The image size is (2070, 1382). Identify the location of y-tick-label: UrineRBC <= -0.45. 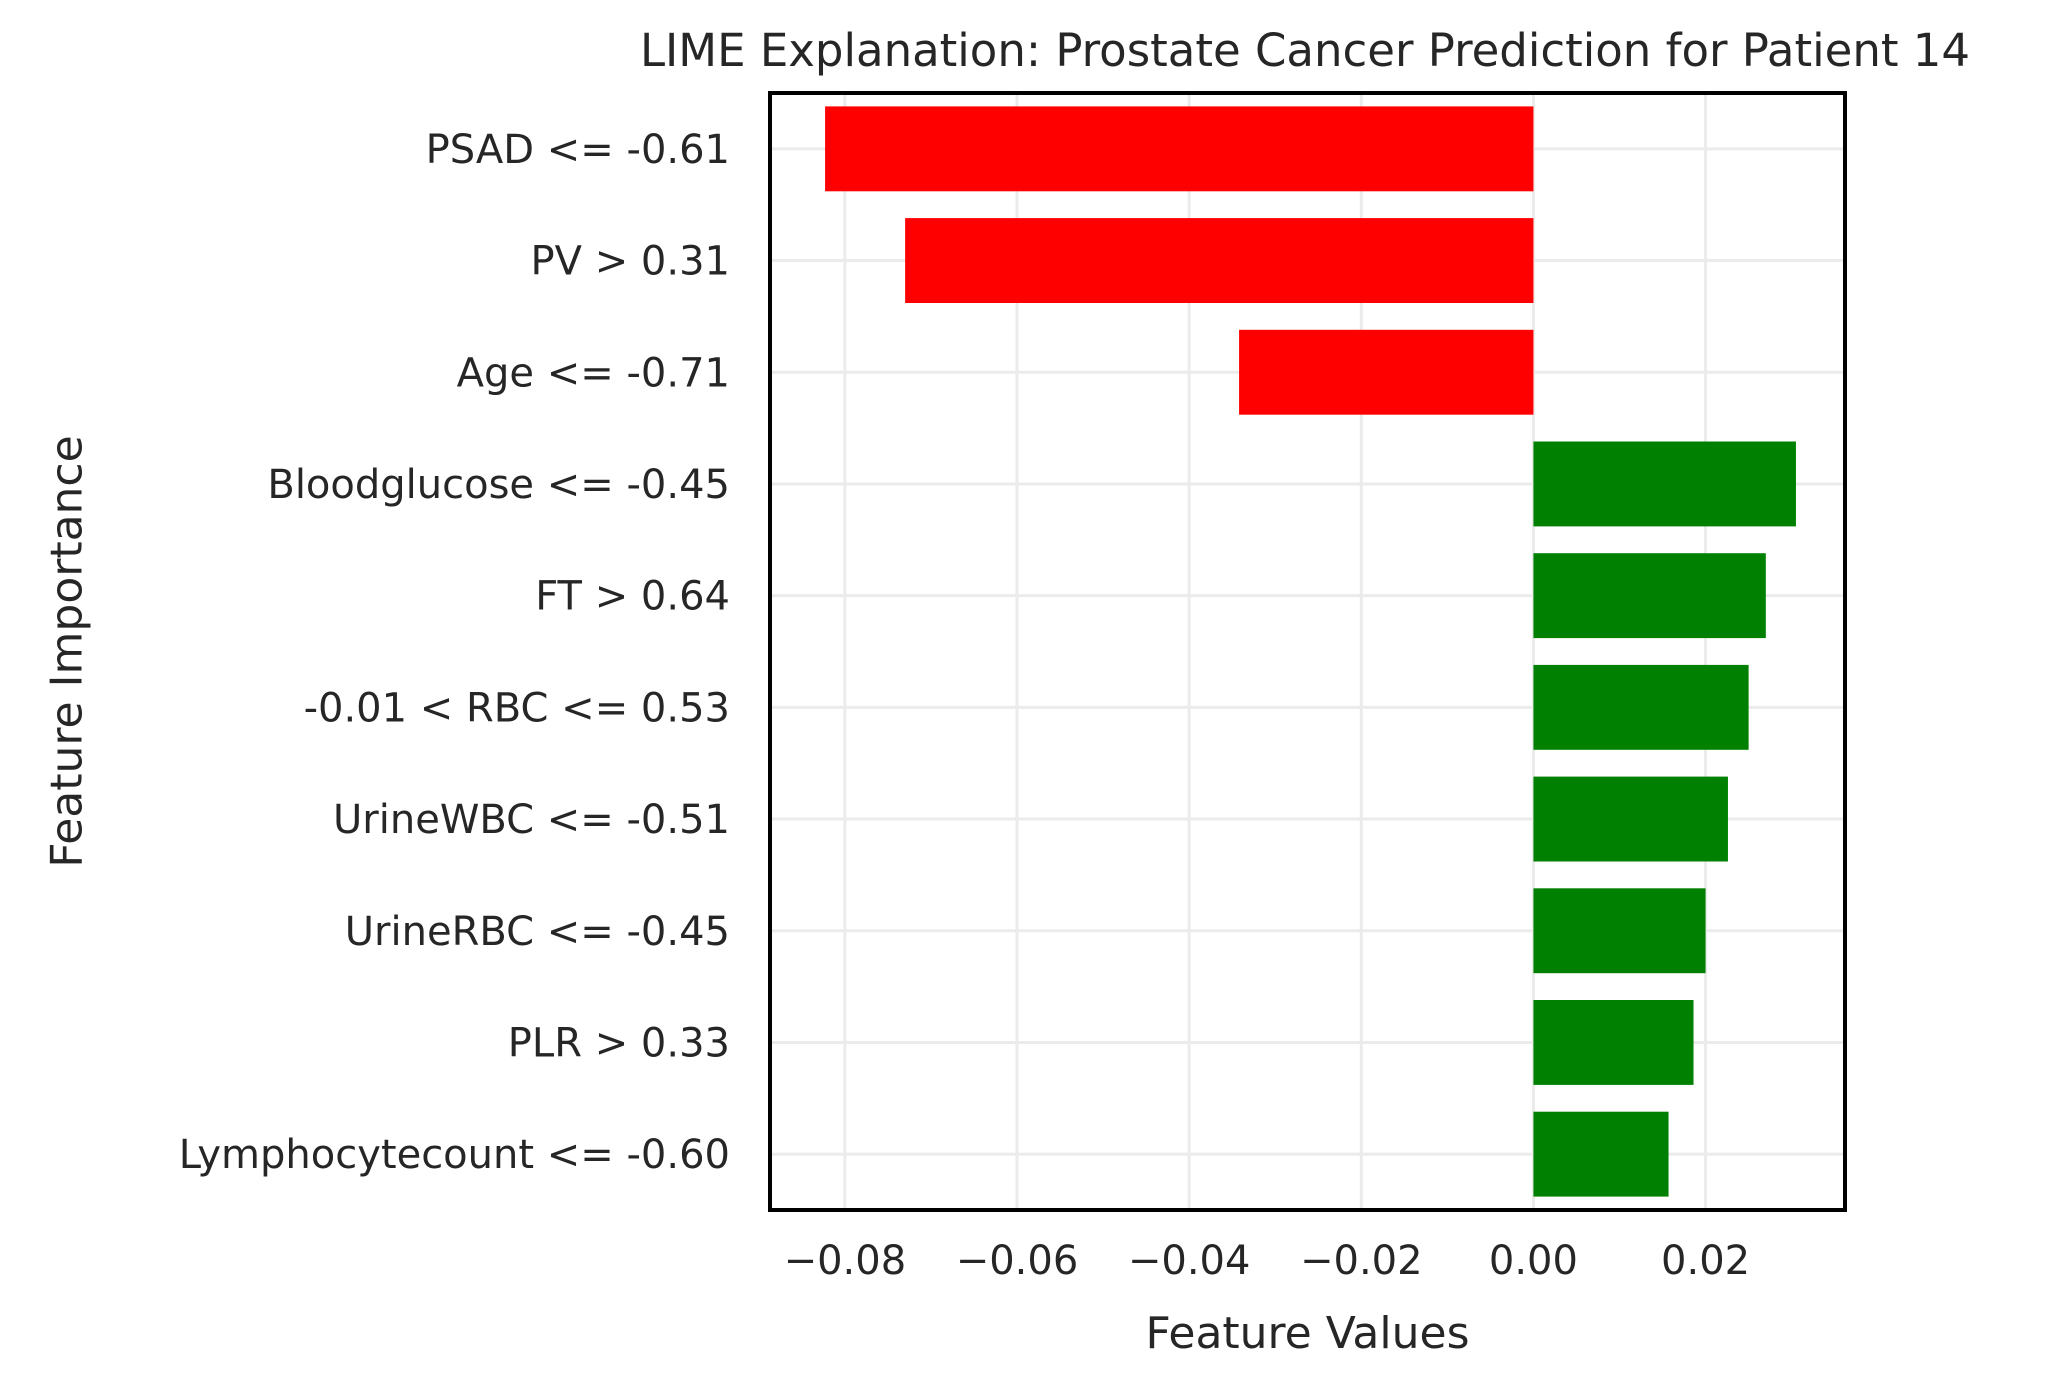
(537, 932).